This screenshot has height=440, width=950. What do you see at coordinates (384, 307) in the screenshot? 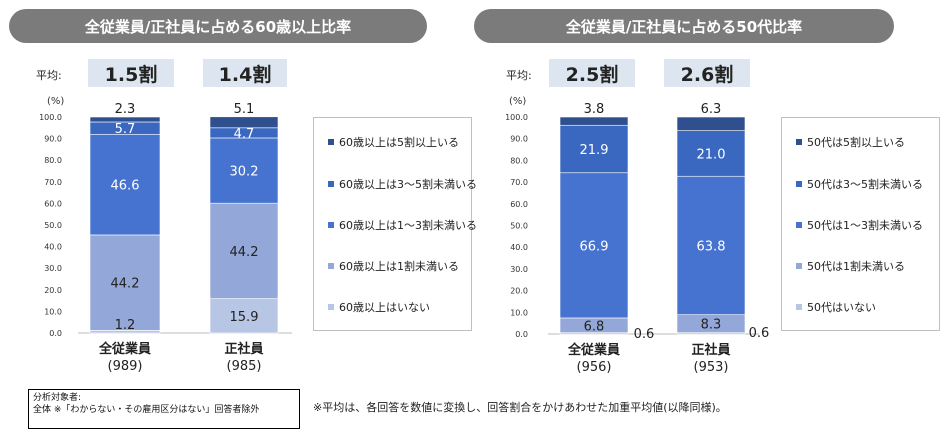
I see `legend-label: 60歳以上はいない` at bounding box center [384, 307].